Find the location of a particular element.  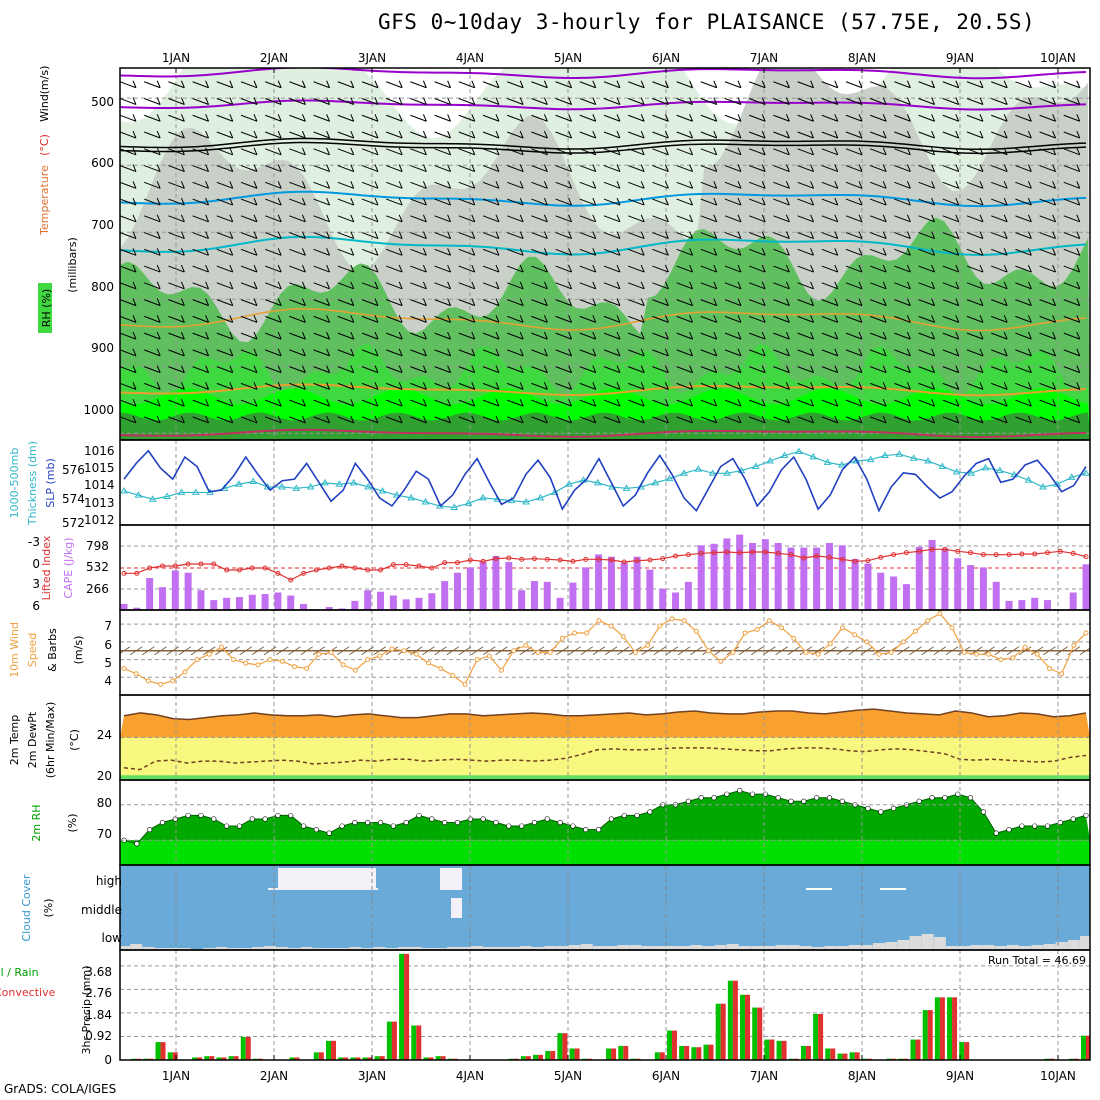

bottom-day-label-3: 4JAN is located at coordinates (470, 1076).